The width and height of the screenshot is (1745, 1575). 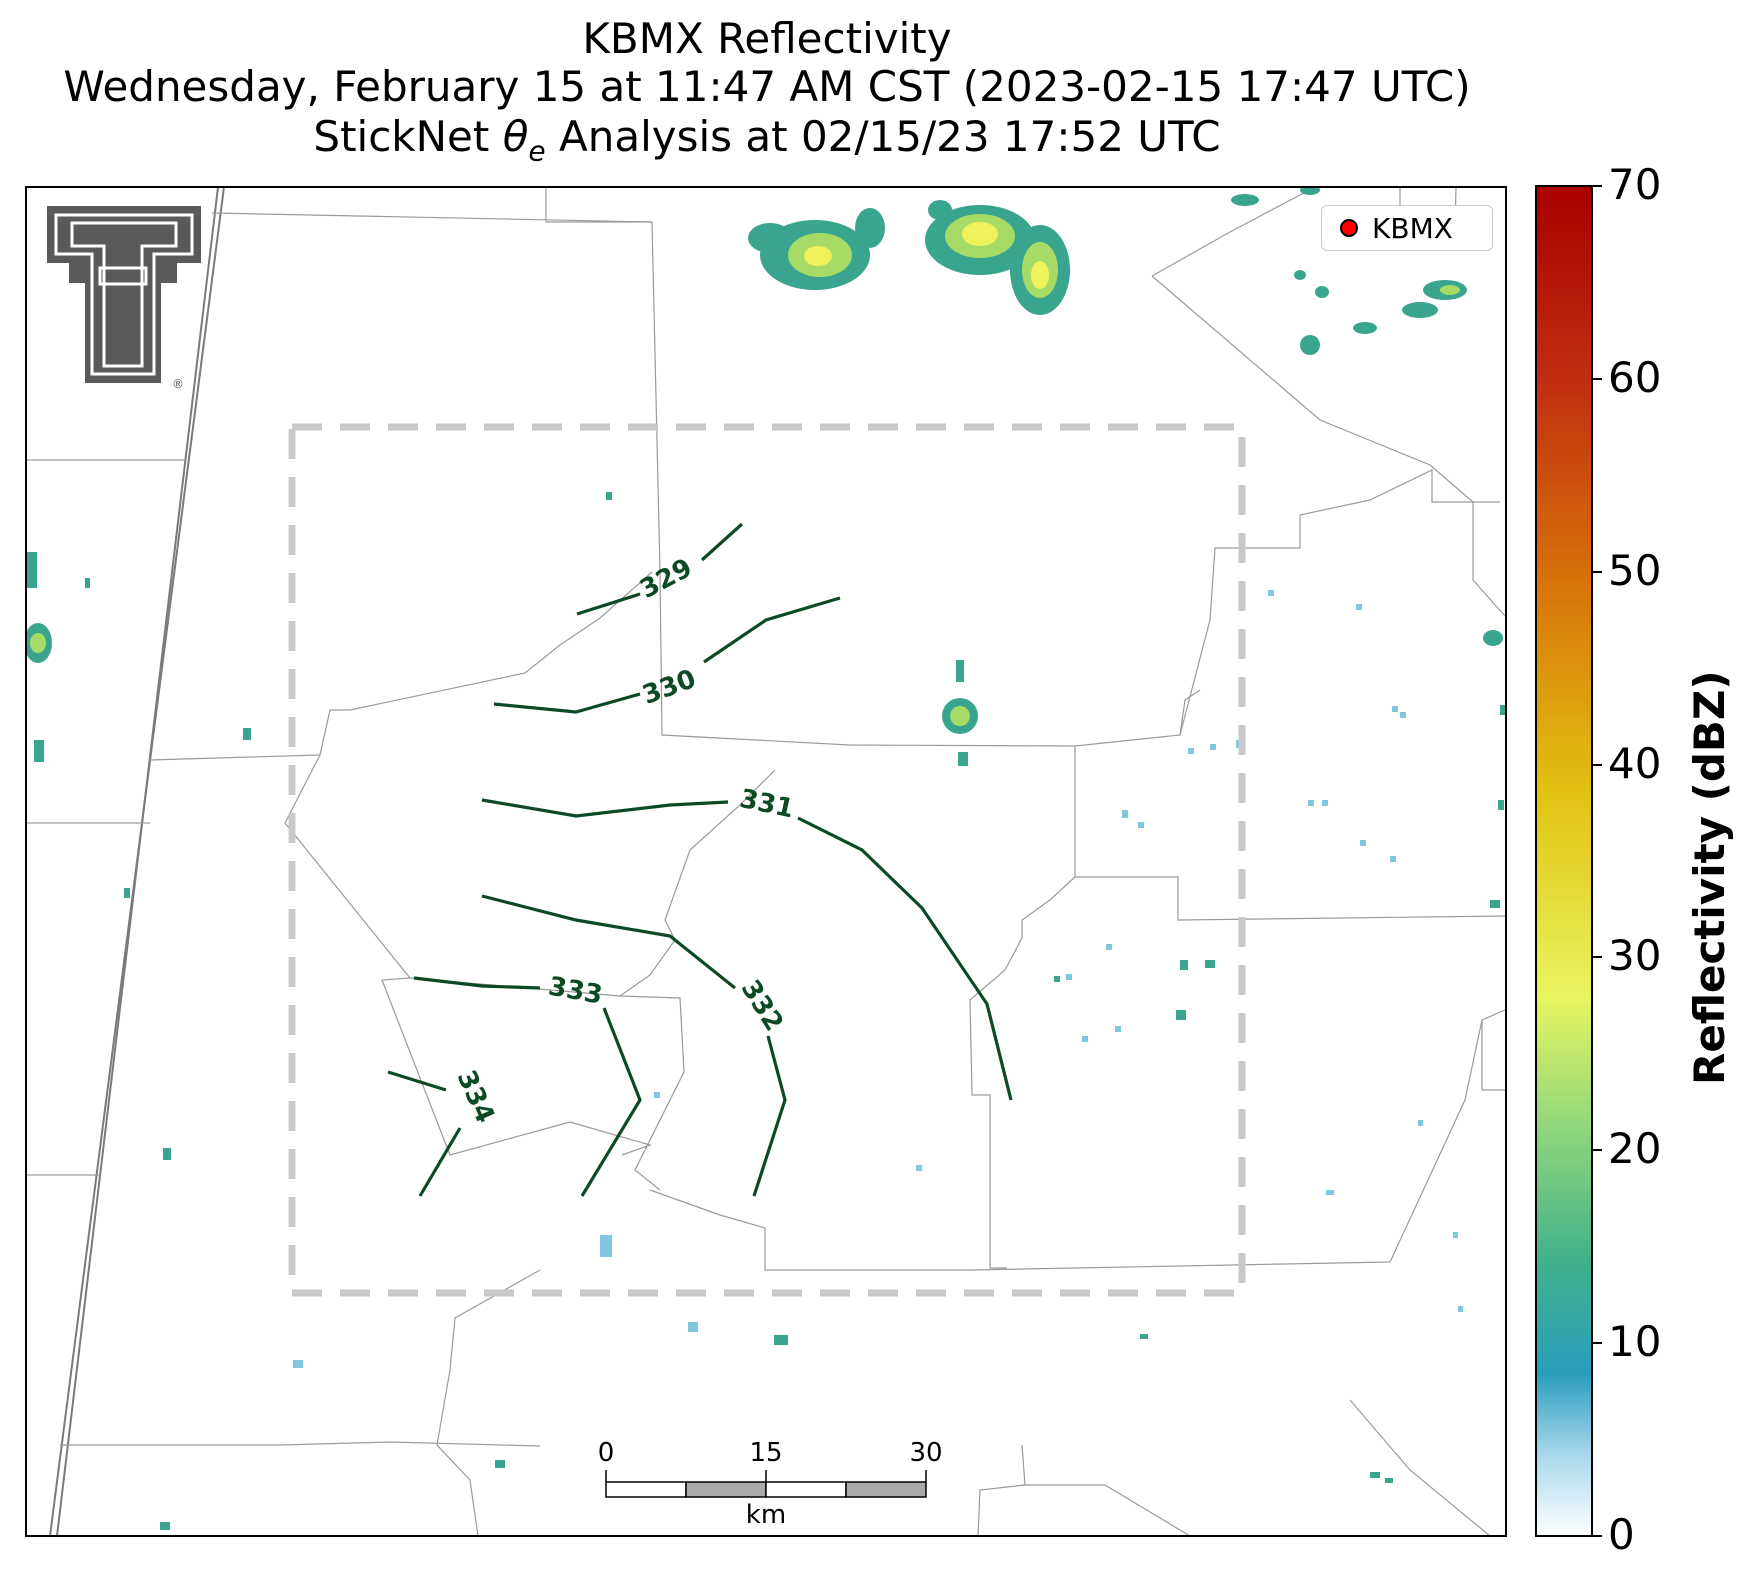 What do you see at coordinates (666, 579) in the screenshot?
I see `contour-label: 329` at bounding box center [666, 579].